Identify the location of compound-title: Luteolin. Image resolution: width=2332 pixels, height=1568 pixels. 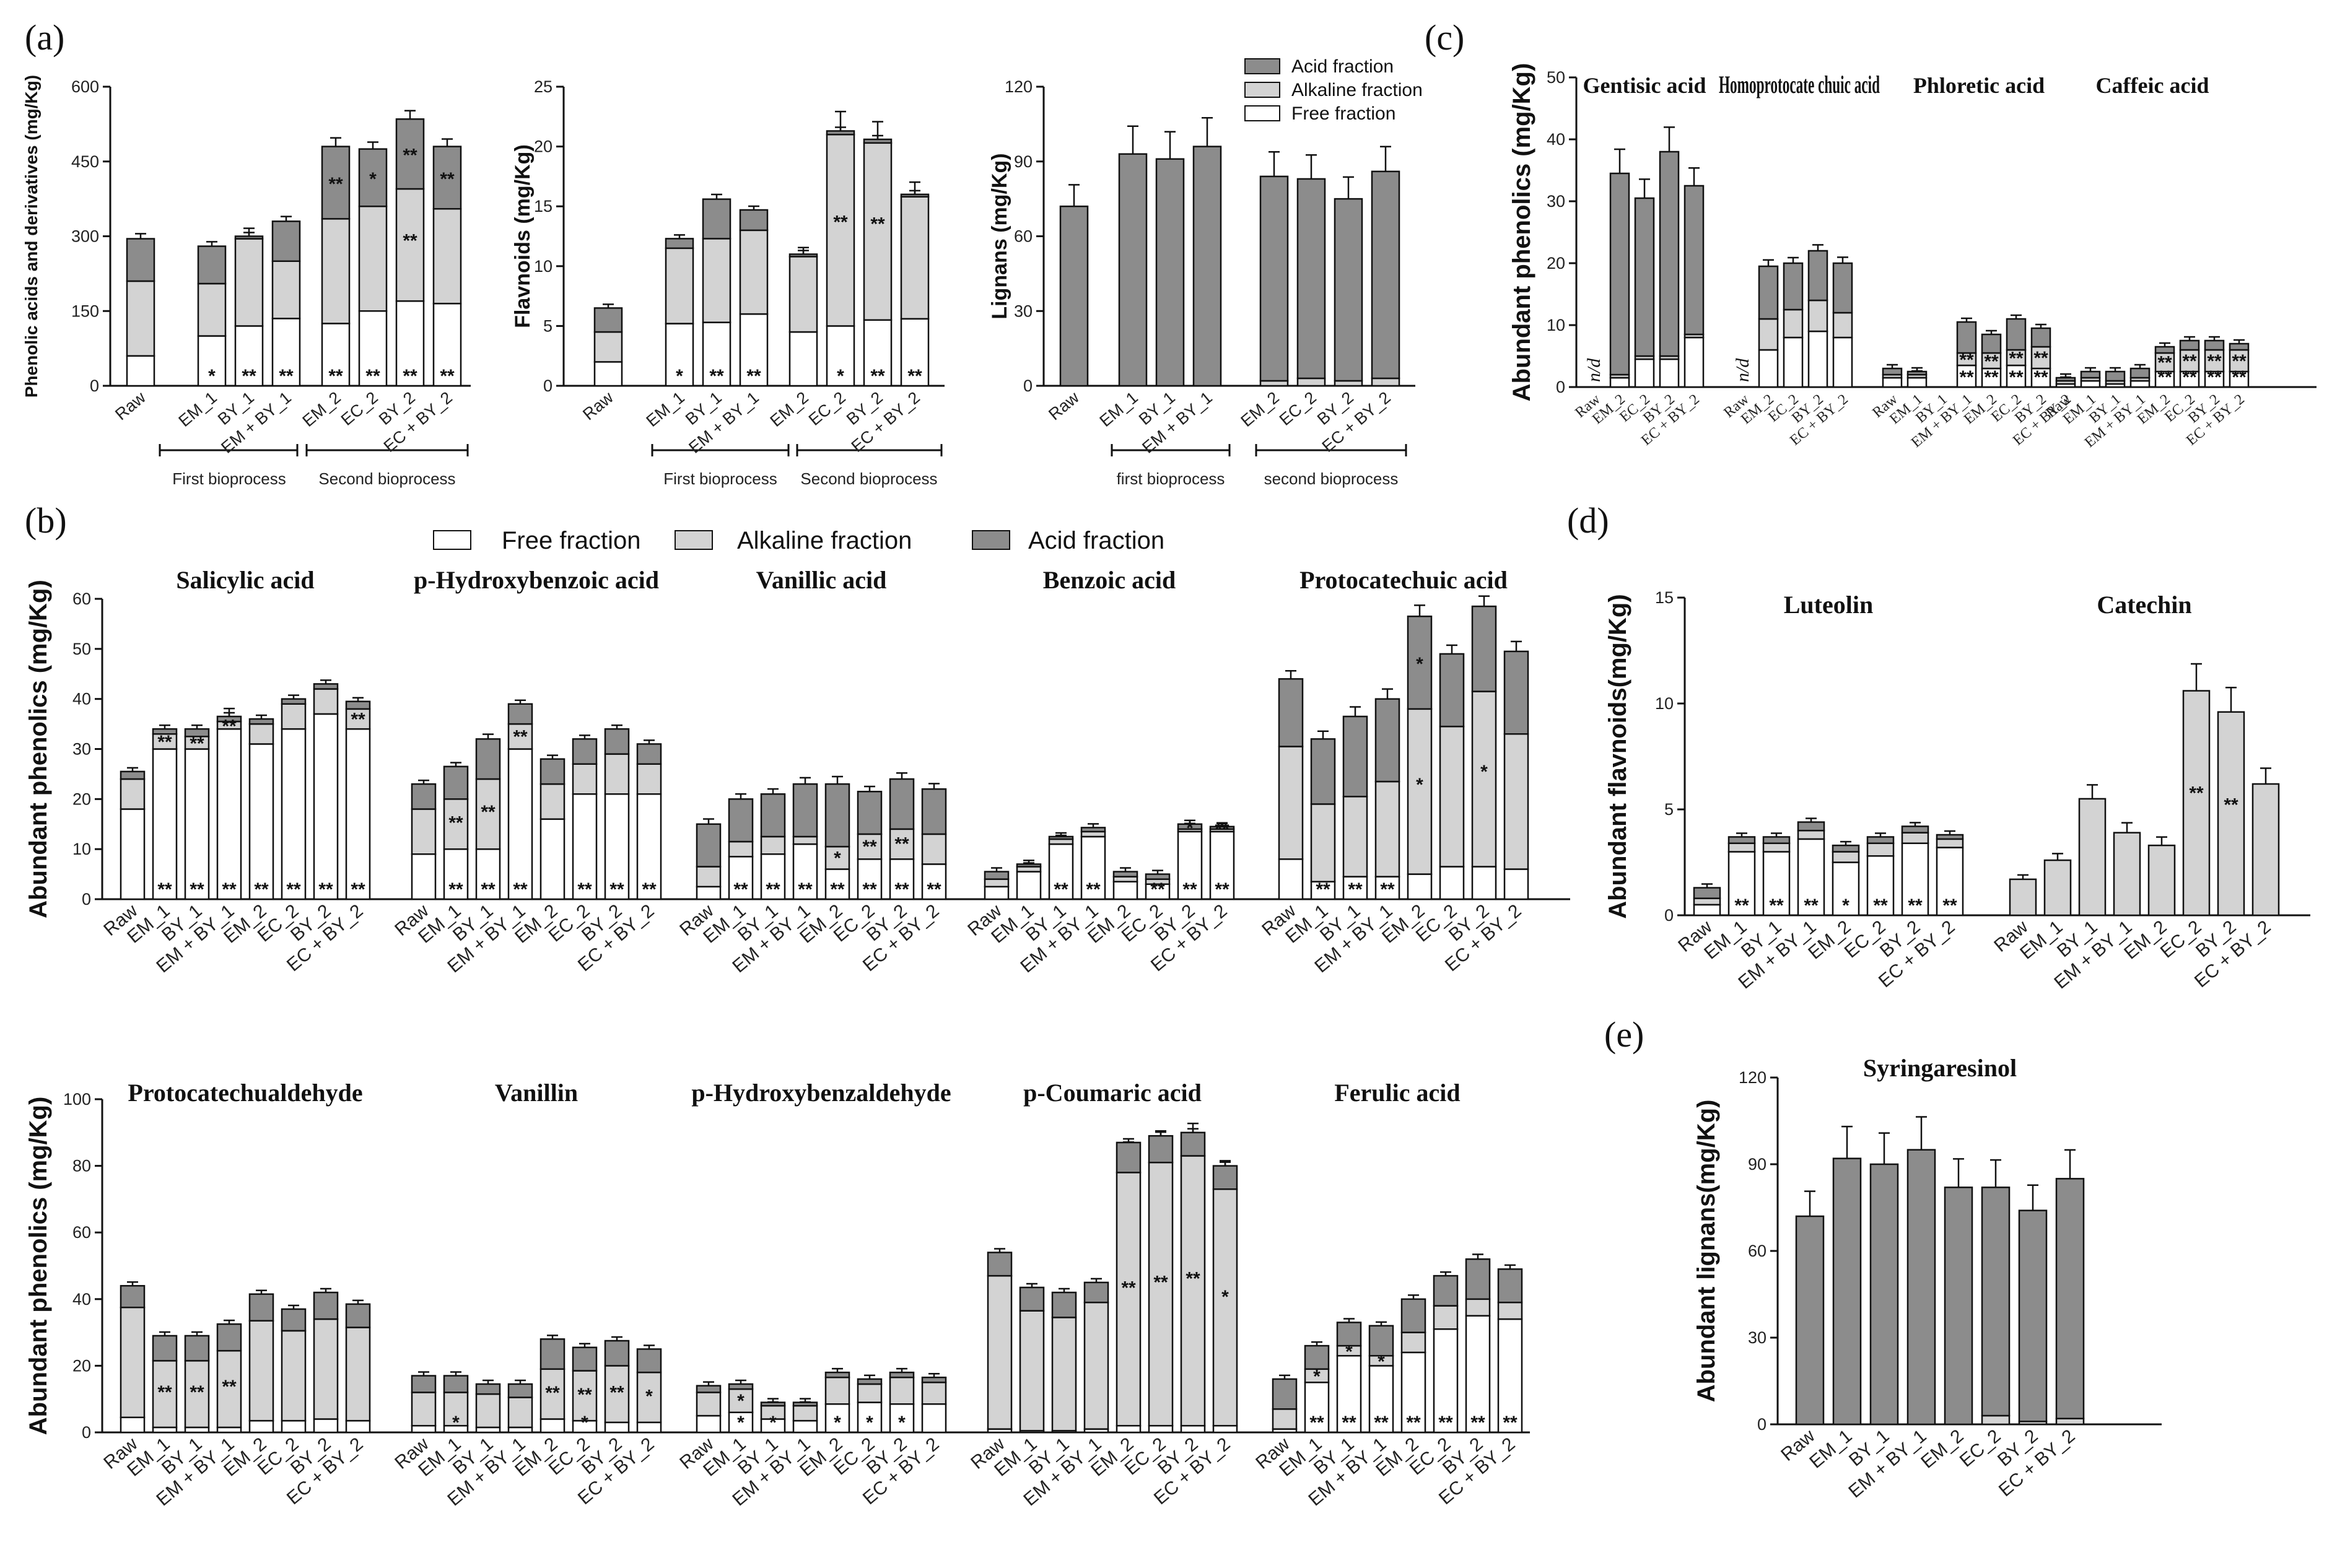
(1828, 605).